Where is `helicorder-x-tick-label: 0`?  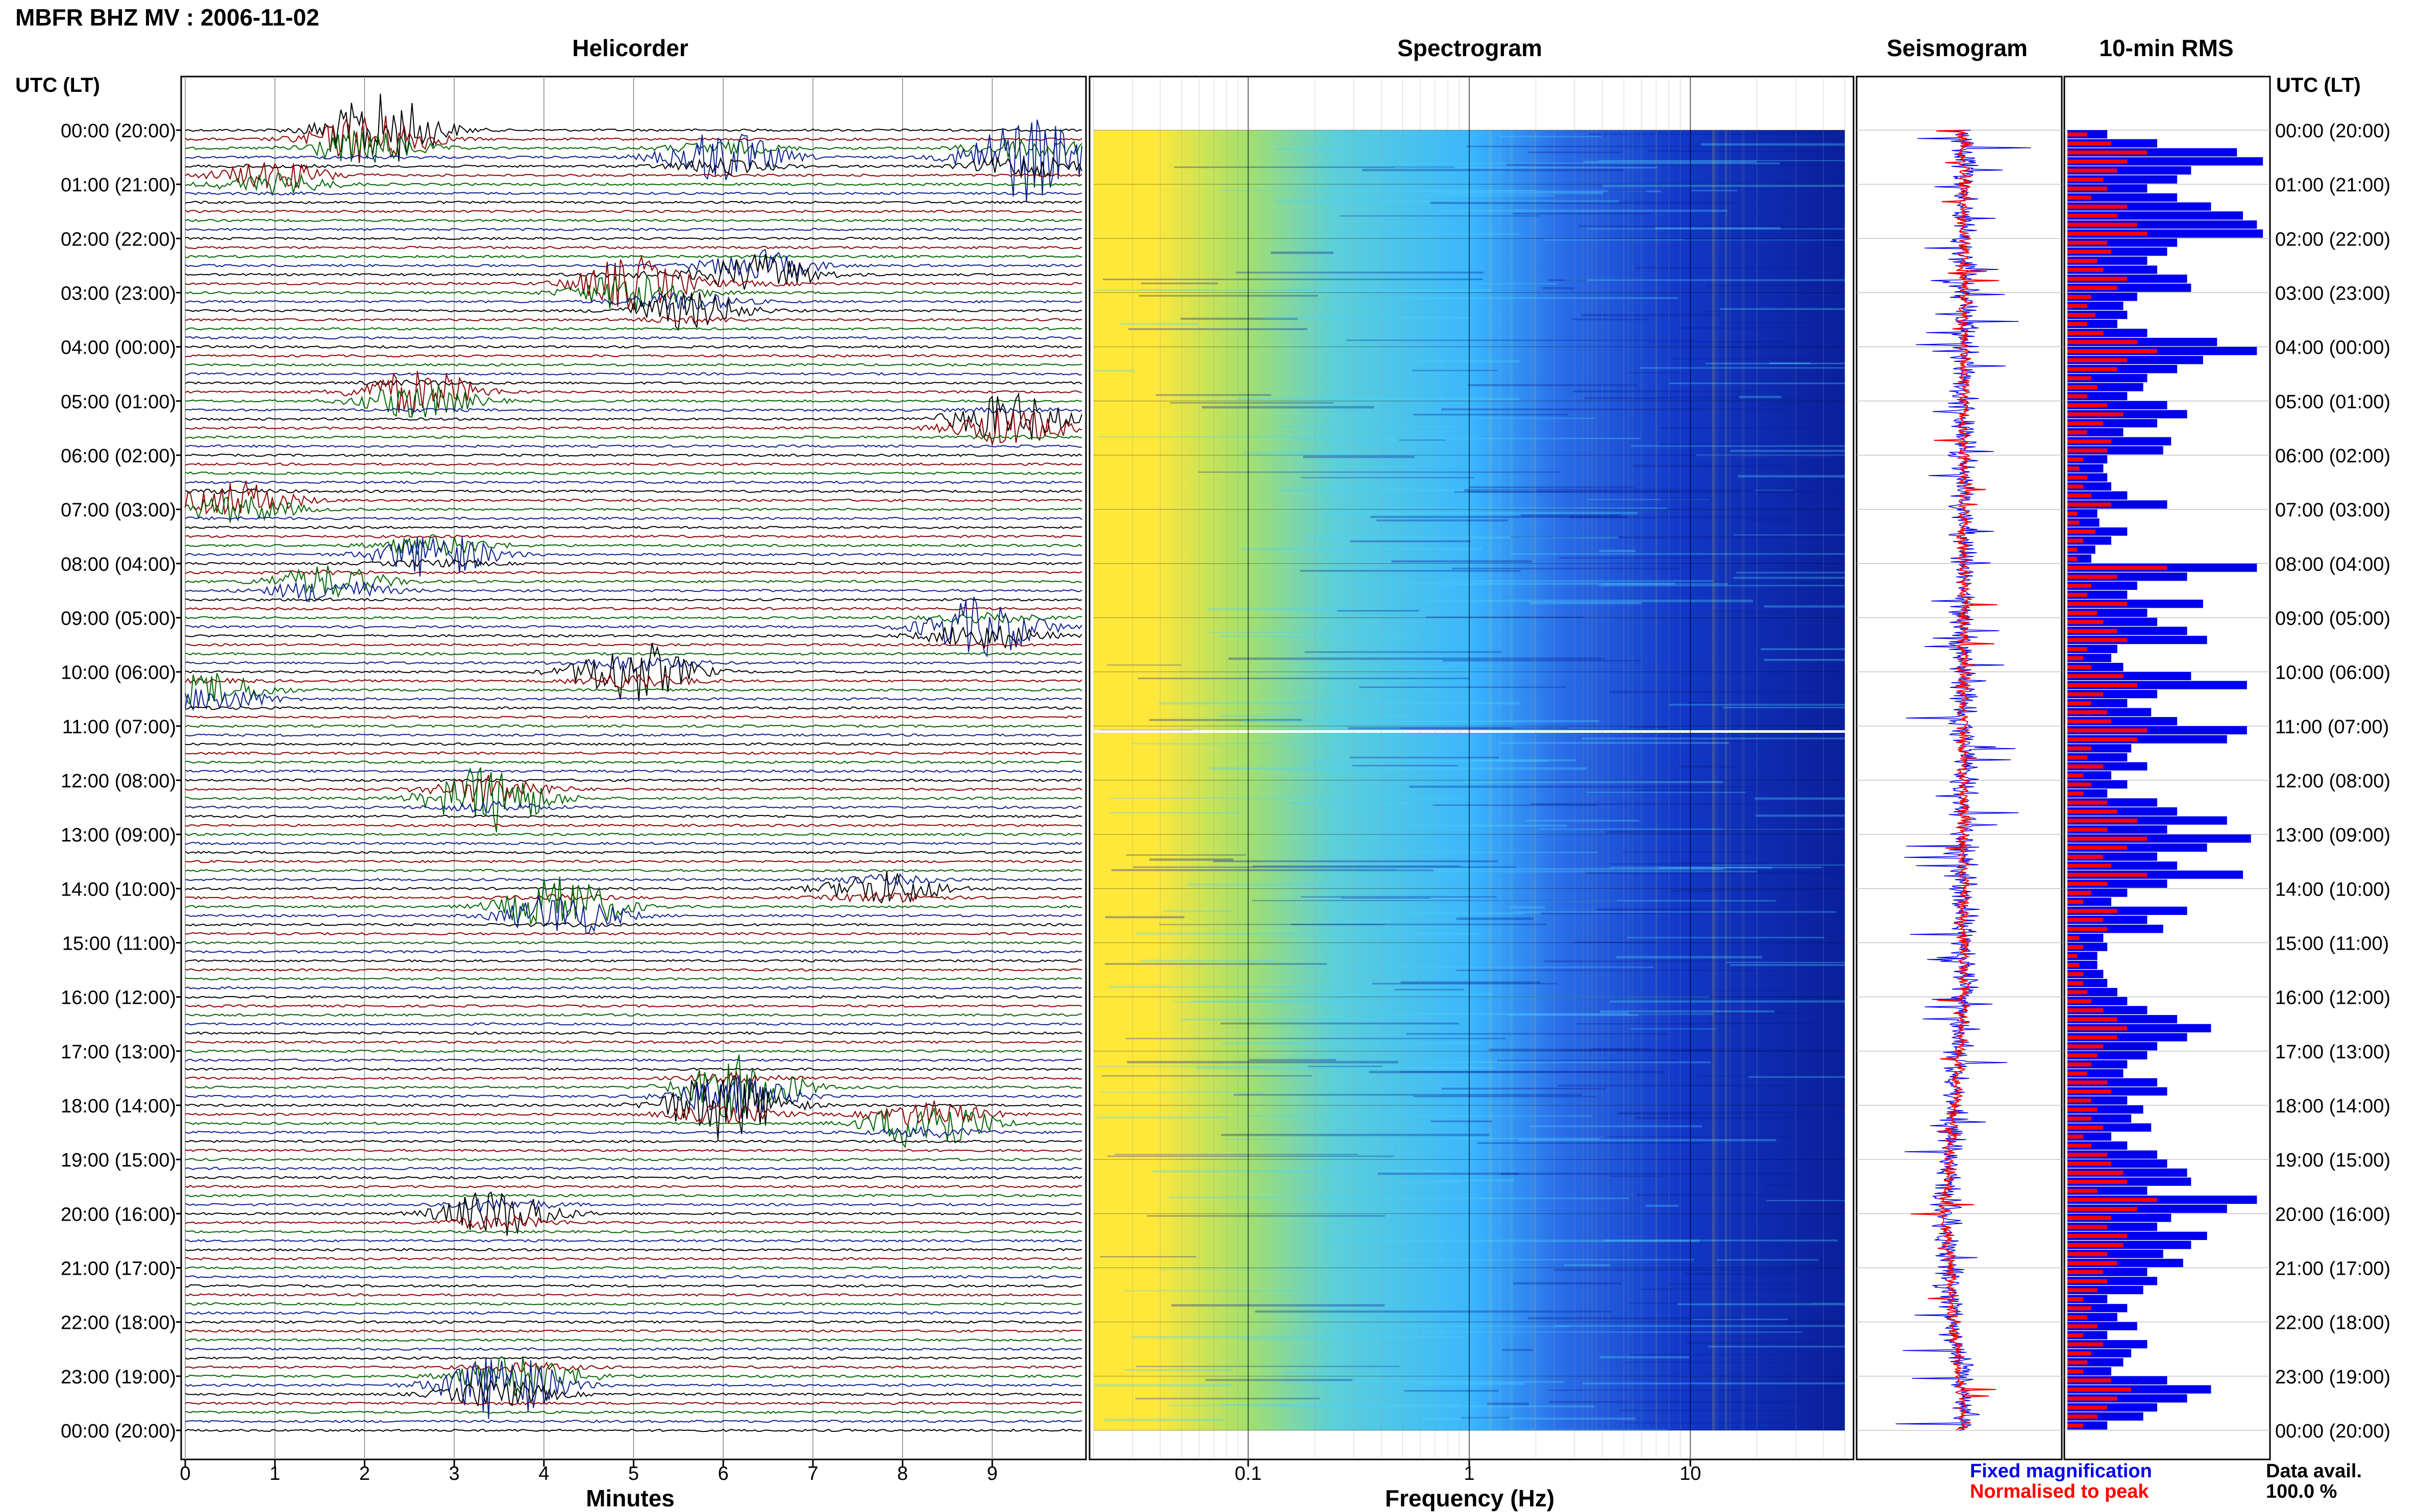
helicorder-x-tick-label: 0 is located at coordinates (185, 1473).